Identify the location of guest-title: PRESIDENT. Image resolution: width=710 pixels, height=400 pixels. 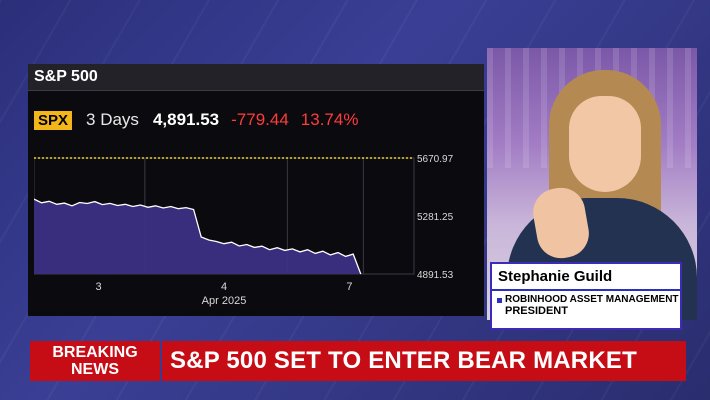
(536, 311).